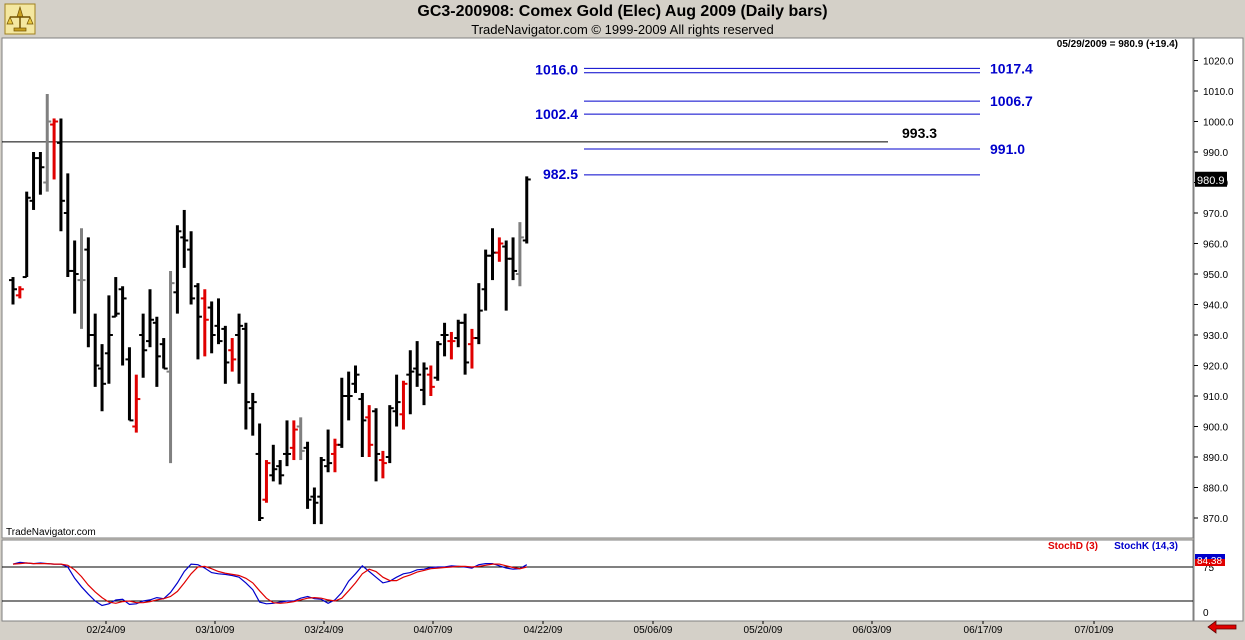 The width and height of the screenshot is (1245, 640). Describe the element at coordinates (1215, 214) in the screenshot. I see `price-axis-label: 970.0` at that location.